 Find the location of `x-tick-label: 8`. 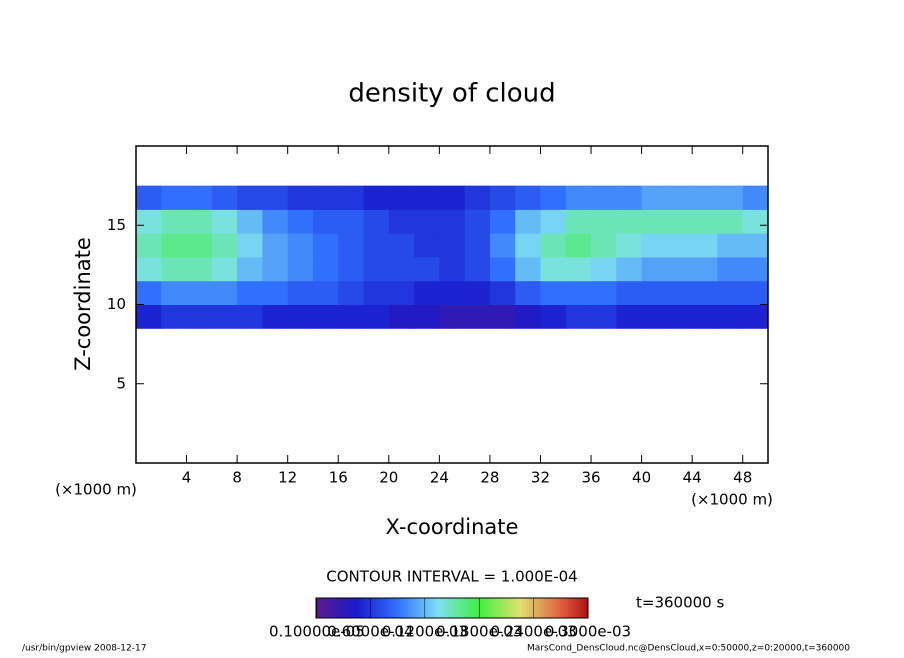

x-tick-label: 8 is located at coordinates (237, 478).